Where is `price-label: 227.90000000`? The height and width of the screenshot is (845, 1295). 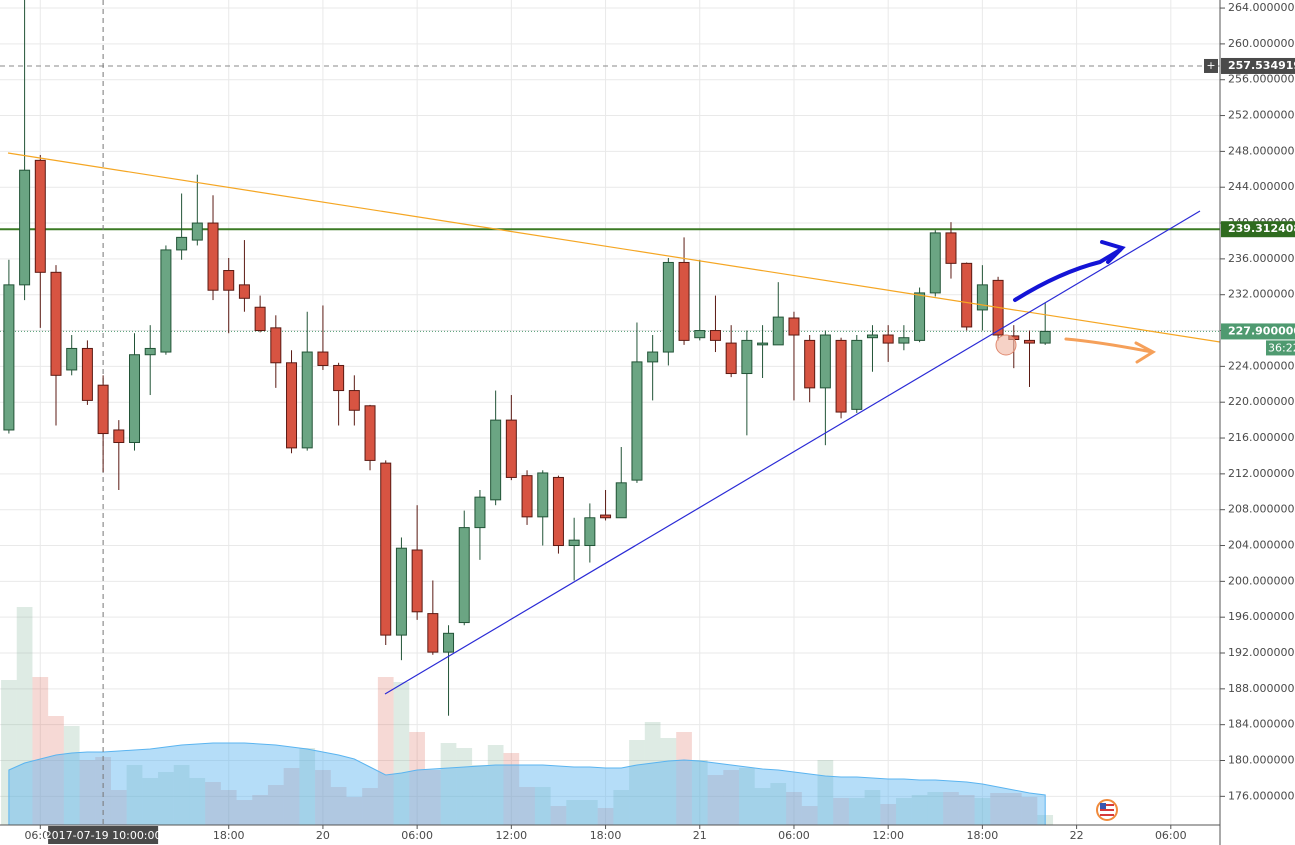 price-label: 227.90000000 is located at coordinates (1261, 330).